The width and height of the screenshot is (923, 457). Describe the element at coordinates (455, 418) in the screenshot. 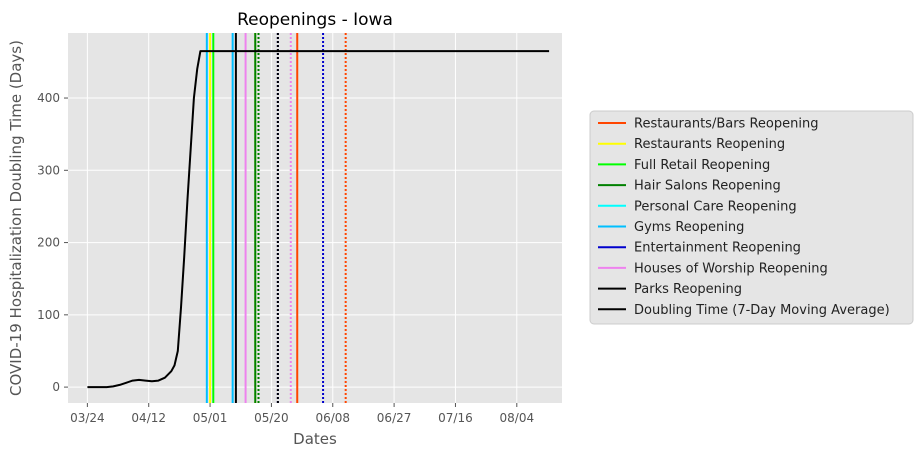

I see `x-tick-label: 07/16` at that location.